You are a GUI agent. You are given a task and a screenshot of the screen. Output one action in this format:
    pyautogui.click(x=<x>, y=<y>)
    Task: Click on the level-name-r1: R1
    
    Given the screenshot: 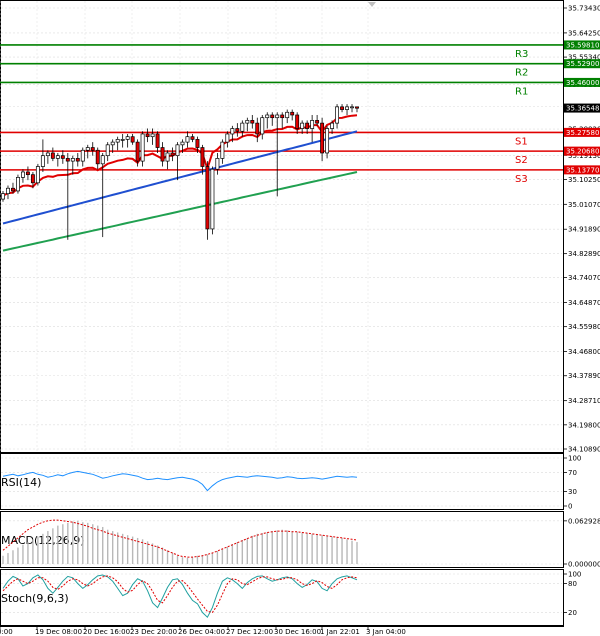 What is the action you would take?
    pyautogui.click(x=521, y=91)
    